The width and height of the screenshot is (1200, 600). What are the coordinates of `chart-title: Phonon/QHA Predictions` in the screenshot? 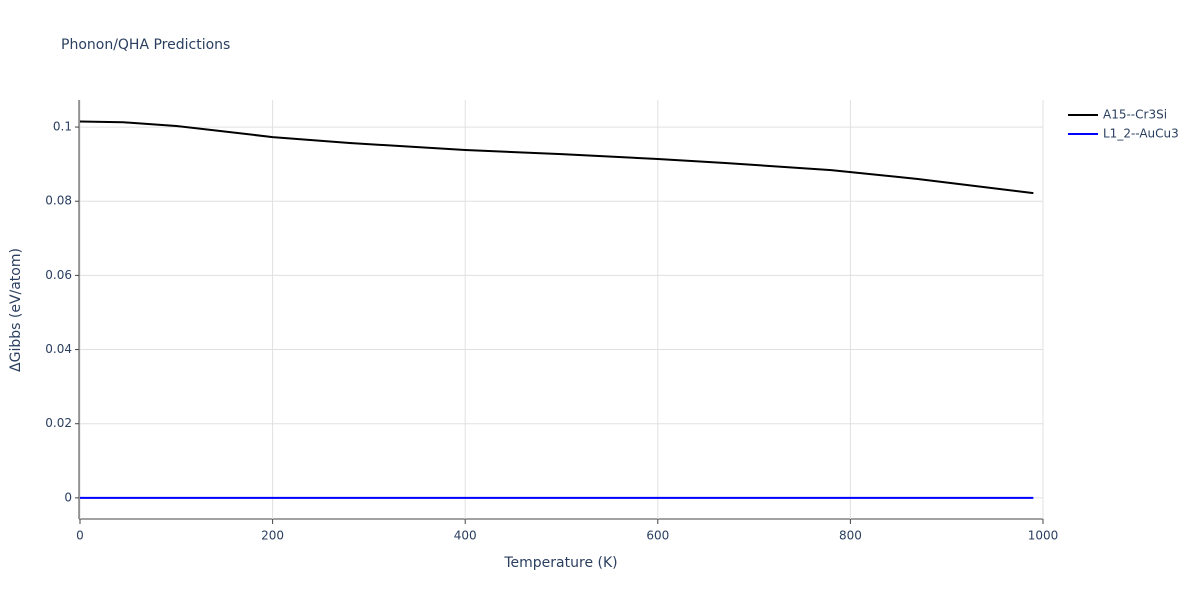 It's located at (145, 45).